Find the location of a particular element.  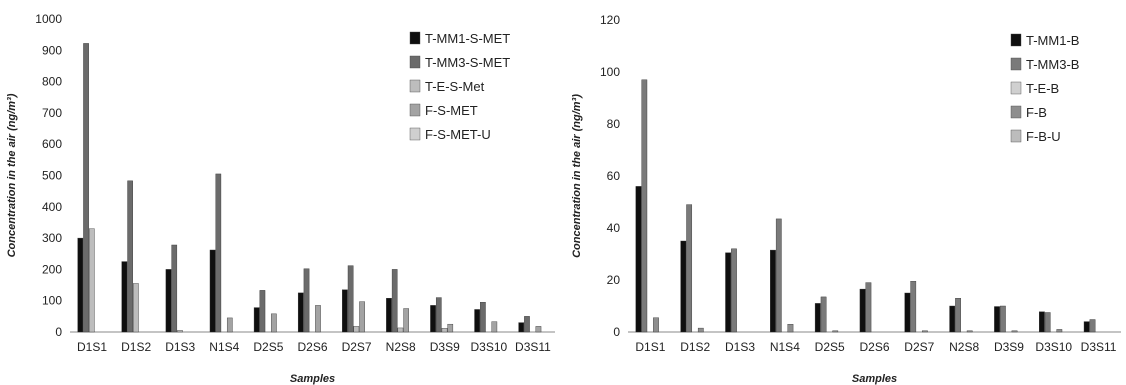

chart-1-x-tick-label: D1S2 is located at coordinates (695, 347).